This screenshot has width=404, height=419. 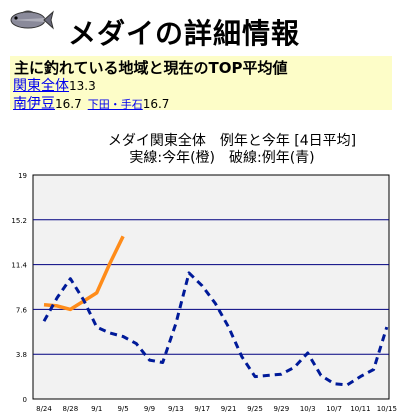 I want to click on x-tick-label: 9/13, so click(x=176, y=409).